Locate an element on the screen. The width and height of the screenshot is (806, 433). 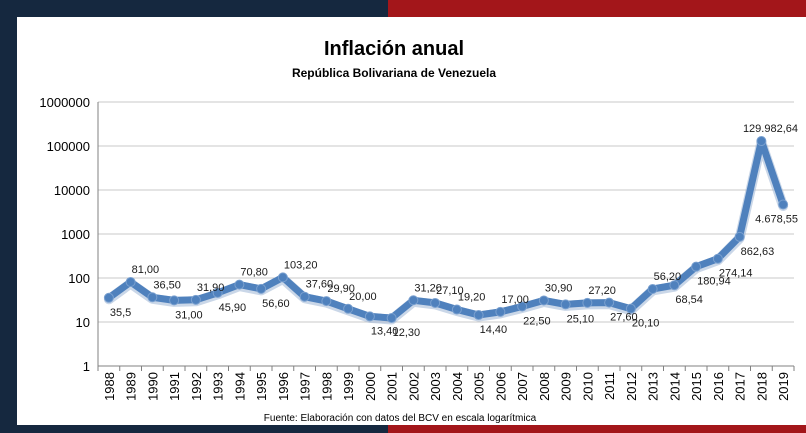
data-label: 17,00 is located at coordinates (515, 300).